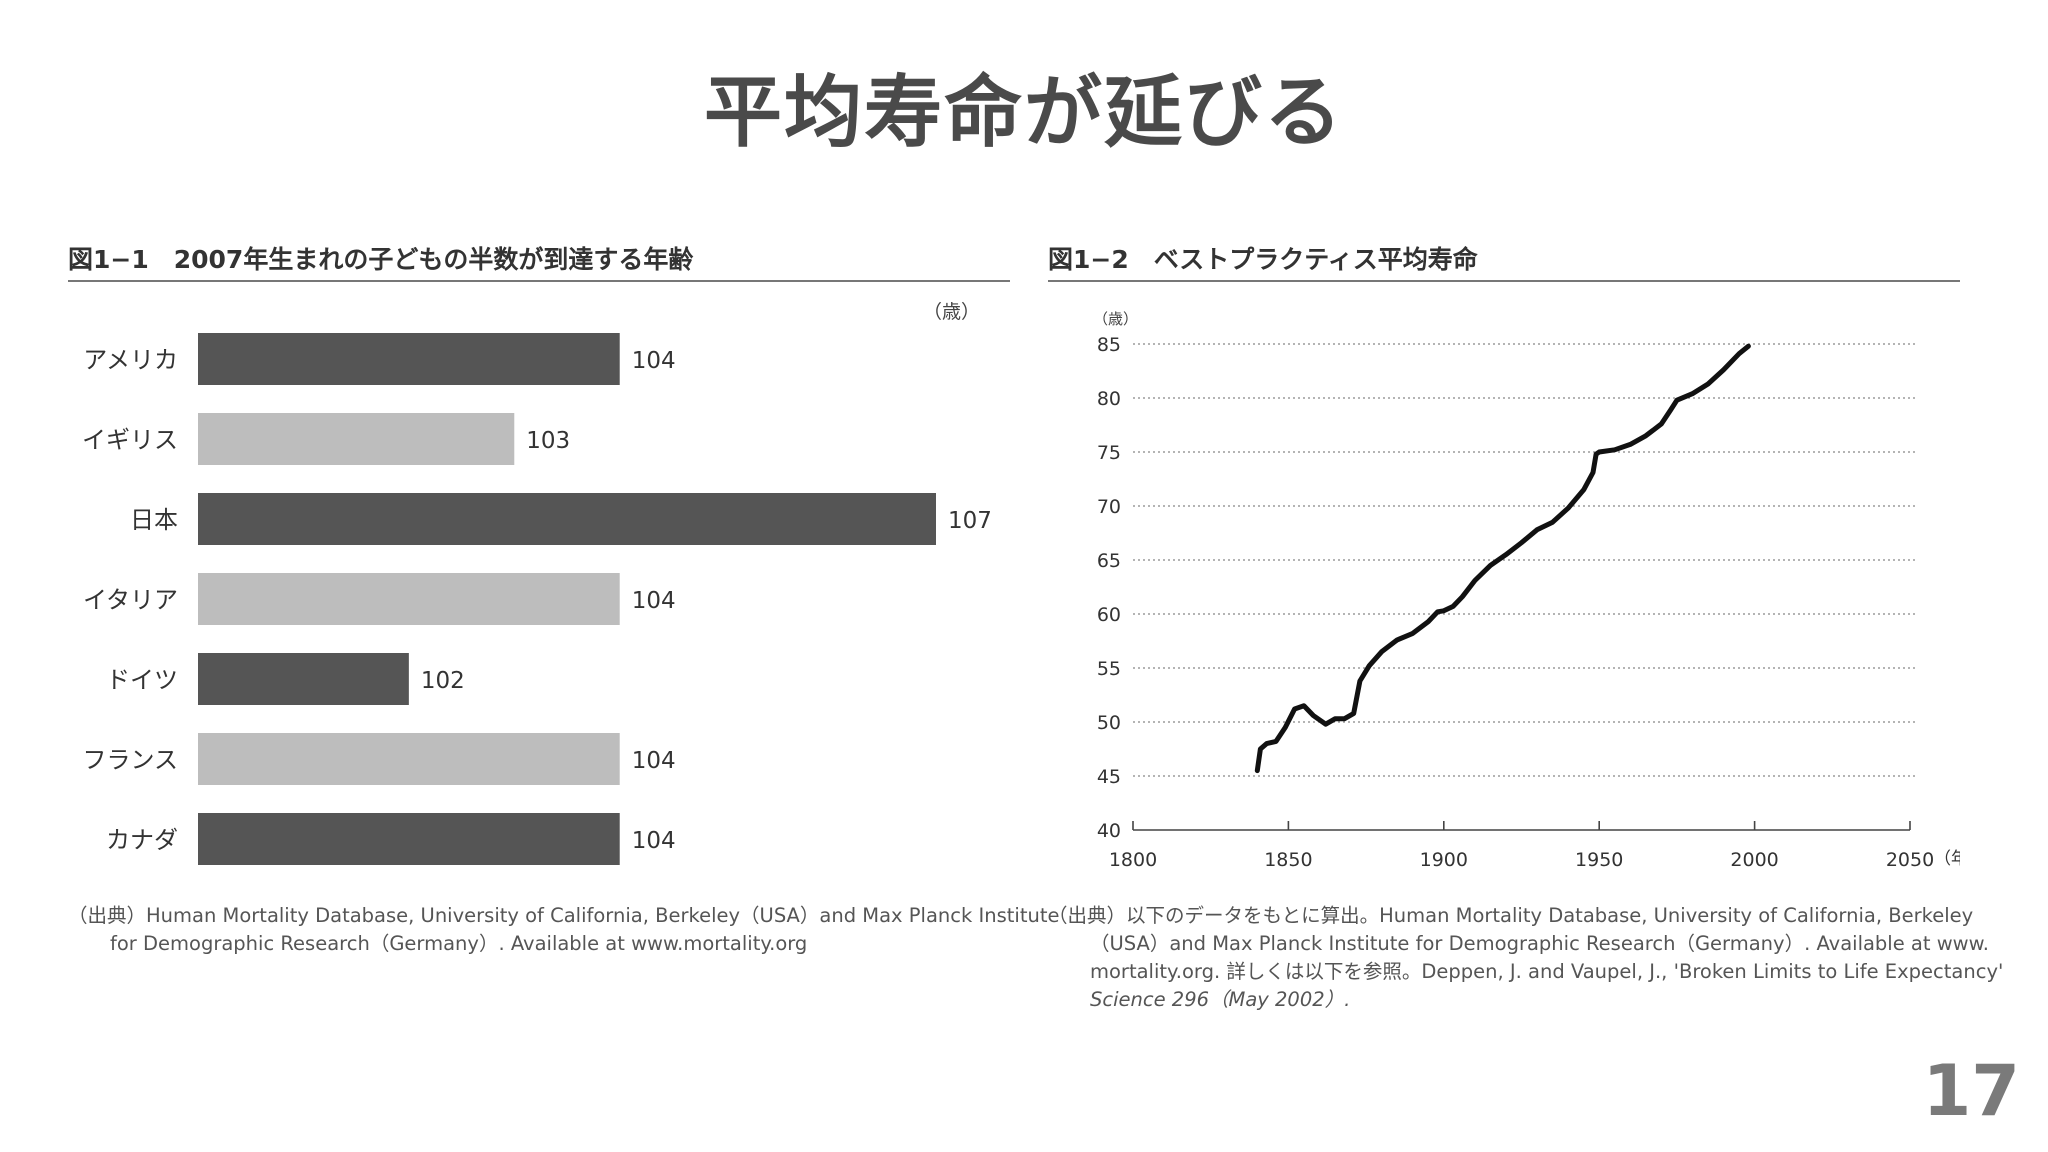 The width and height of the screenshot is (2048, 1152). What do you see at coordinates (1910, 860) in the screenshot?
I see `x-tick-label: 2050` at bounding box center [1910, 860].